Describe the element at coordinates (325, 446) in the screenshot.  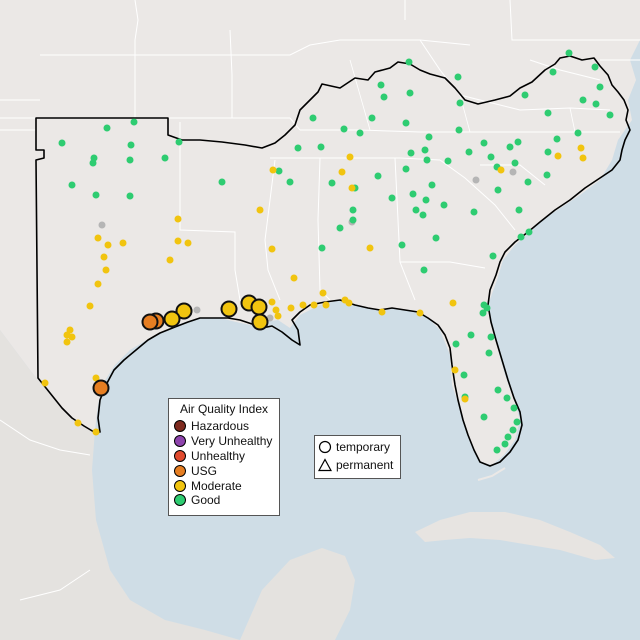
I see `circle-icon` at that location.